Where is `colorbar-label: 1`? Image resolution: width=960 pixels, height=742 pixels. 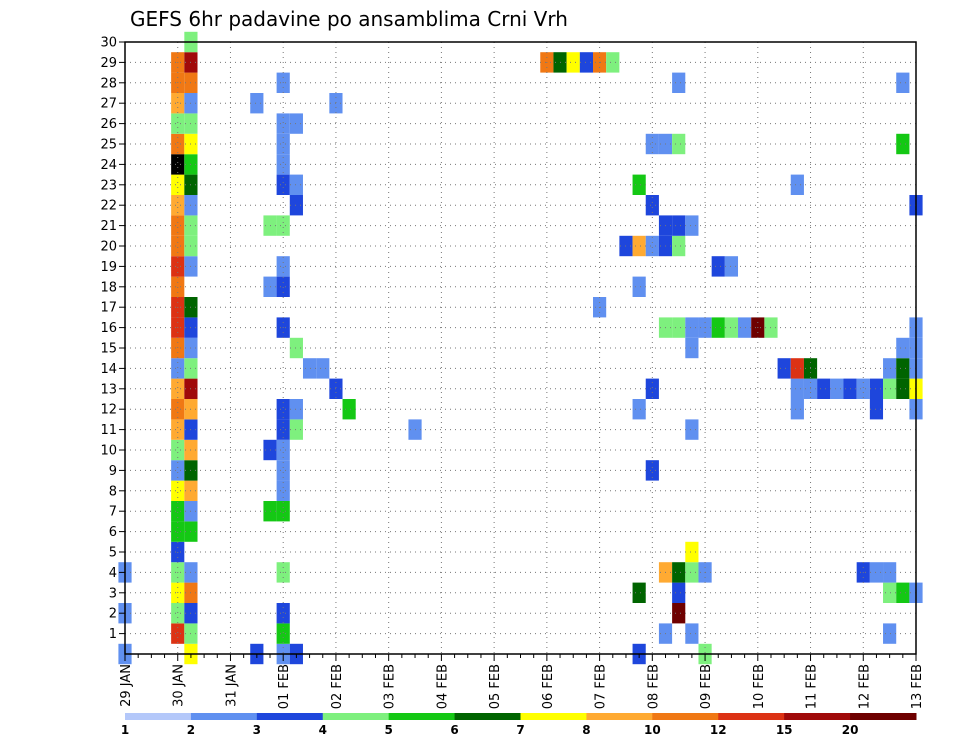 colorbar-label: 1 is located at coordinates (125, 730).